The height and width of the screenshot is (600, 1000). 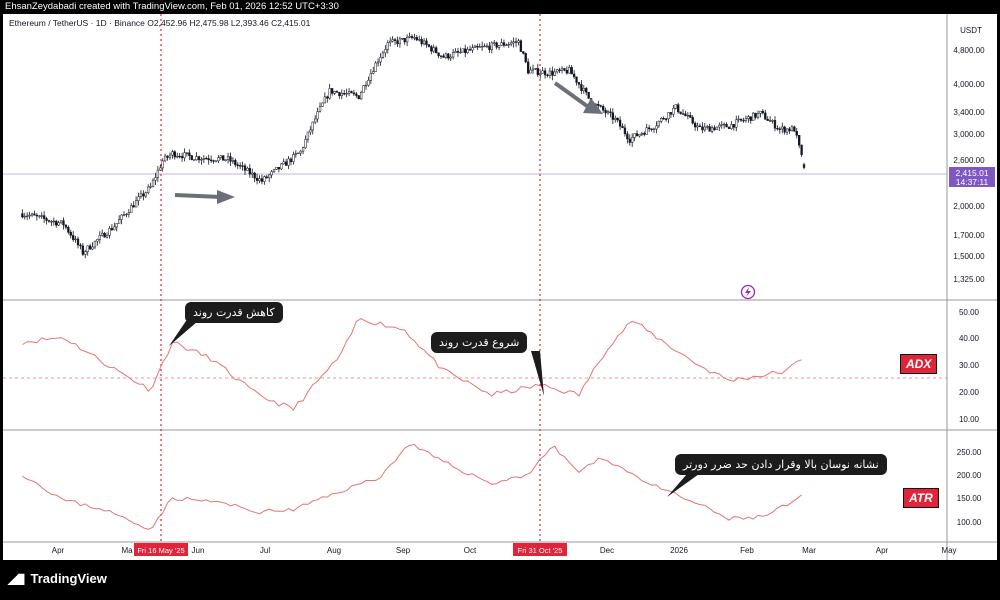 What do you see at coordinates (748, 292) in the screenshot?
I see `flash-icon` at bounding box center [748, 292].